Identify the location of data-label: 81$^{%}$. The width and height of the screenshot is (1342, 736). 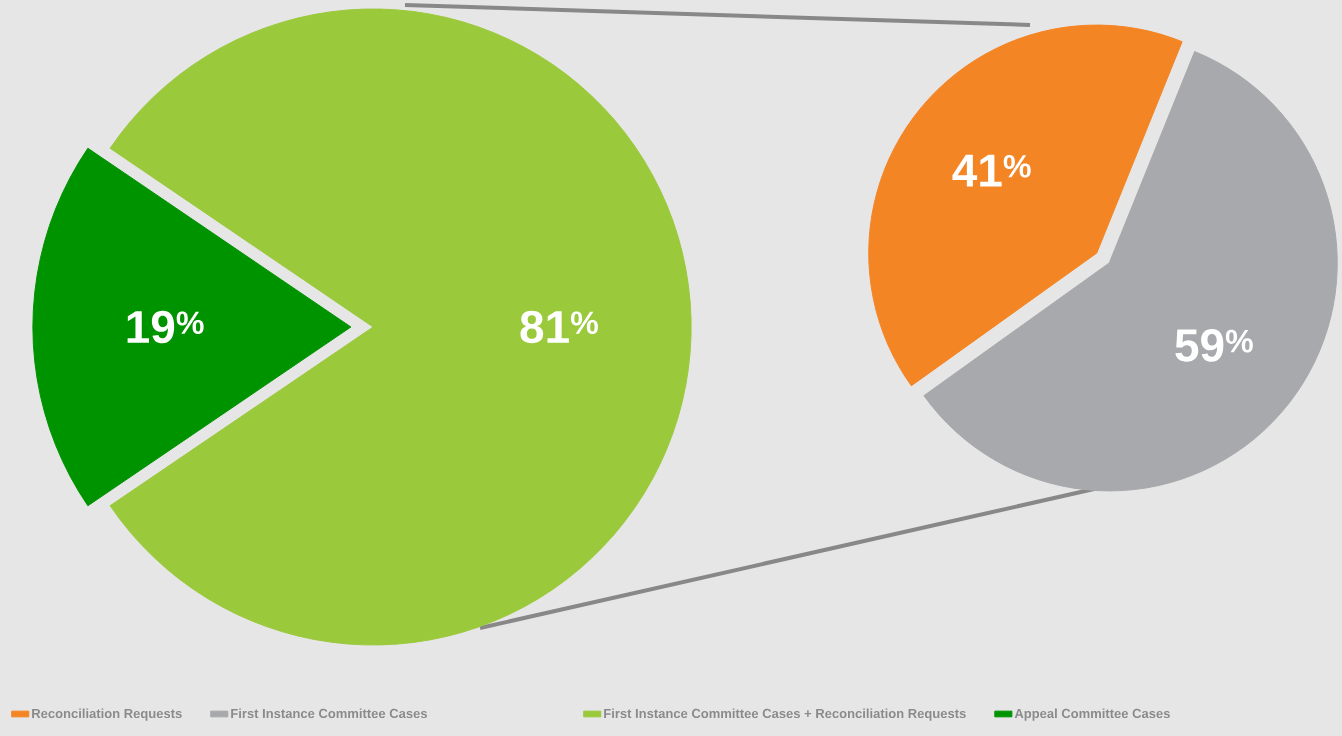
(559, 327).